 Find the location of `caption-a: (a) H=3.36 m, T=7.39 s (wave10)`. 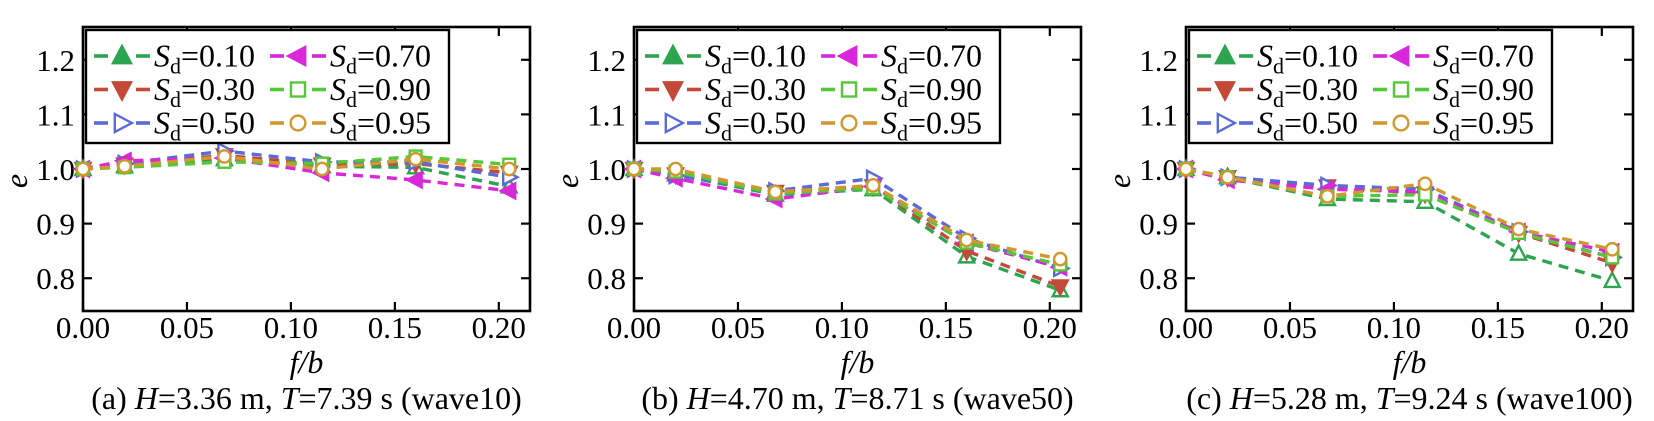

caption-a: (a) H=3.36 m, T=7.39 s (wave10) is located at coordinates (306, 398).